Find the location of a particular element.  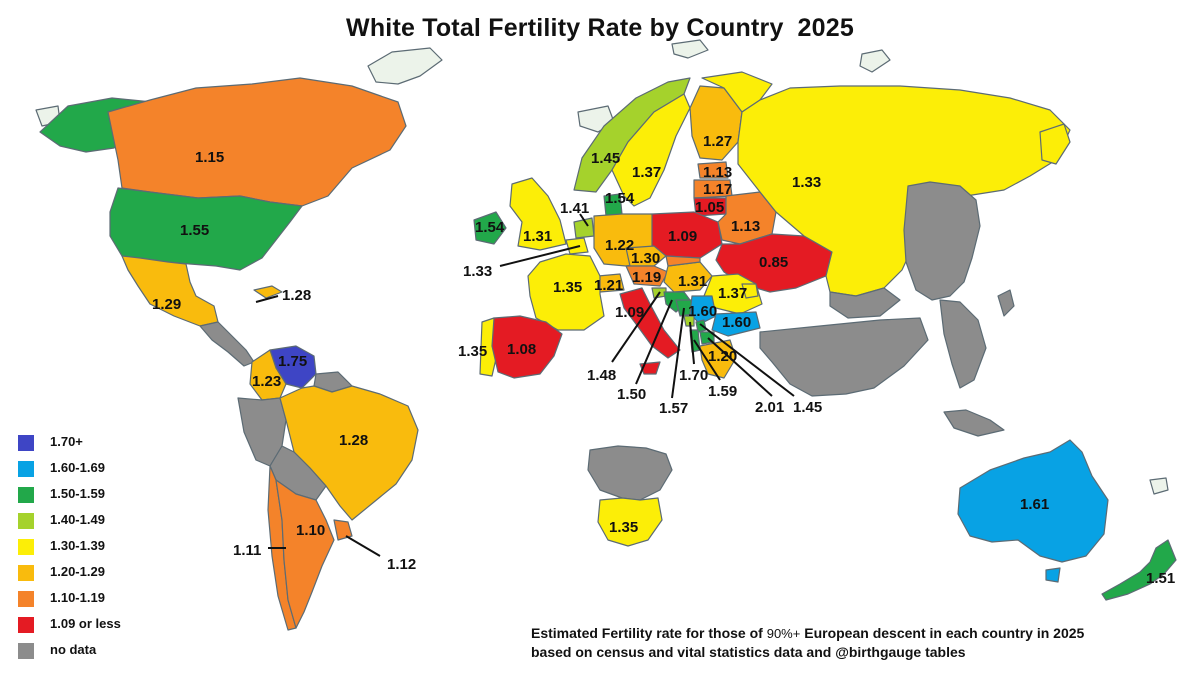

legend-label: 1.50-1.59 is located at coordinates (77, 493).